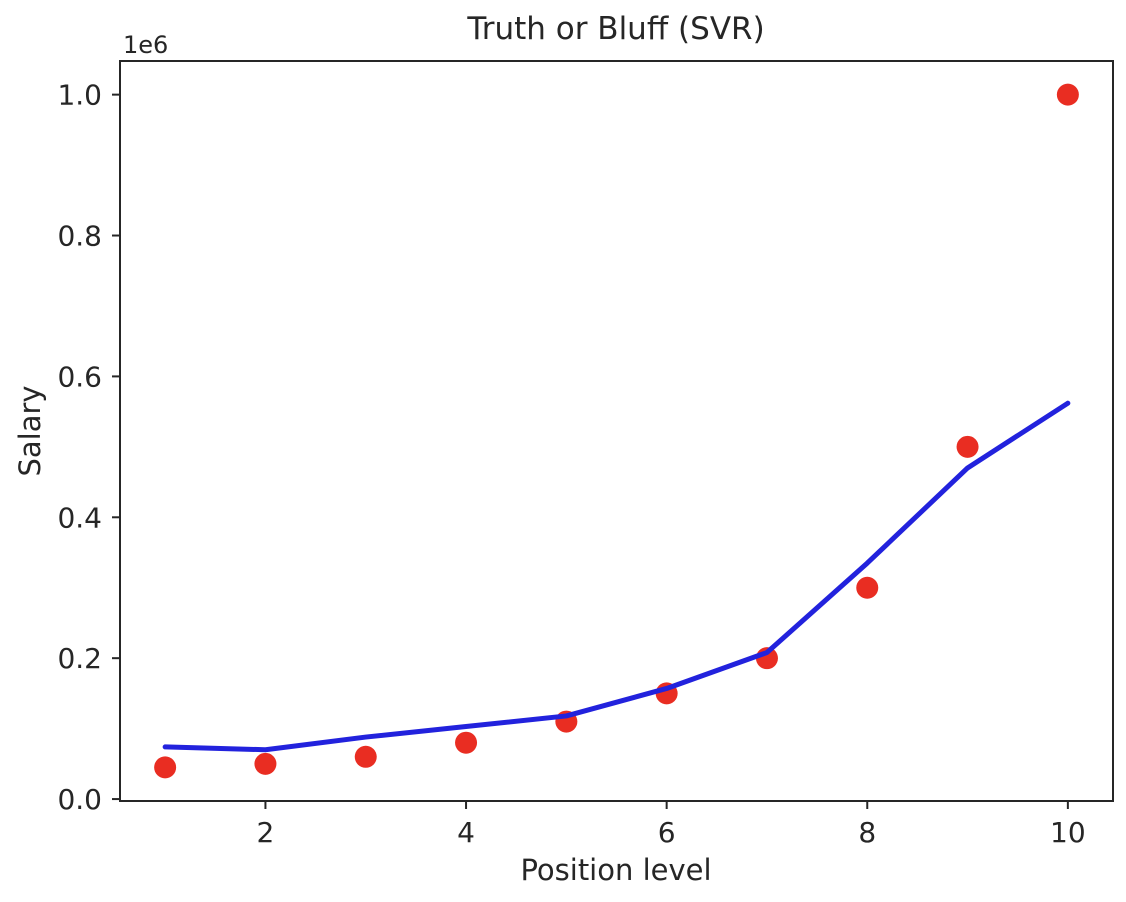  I want to click on y-tick-label: 0.4, so click(79, 517).